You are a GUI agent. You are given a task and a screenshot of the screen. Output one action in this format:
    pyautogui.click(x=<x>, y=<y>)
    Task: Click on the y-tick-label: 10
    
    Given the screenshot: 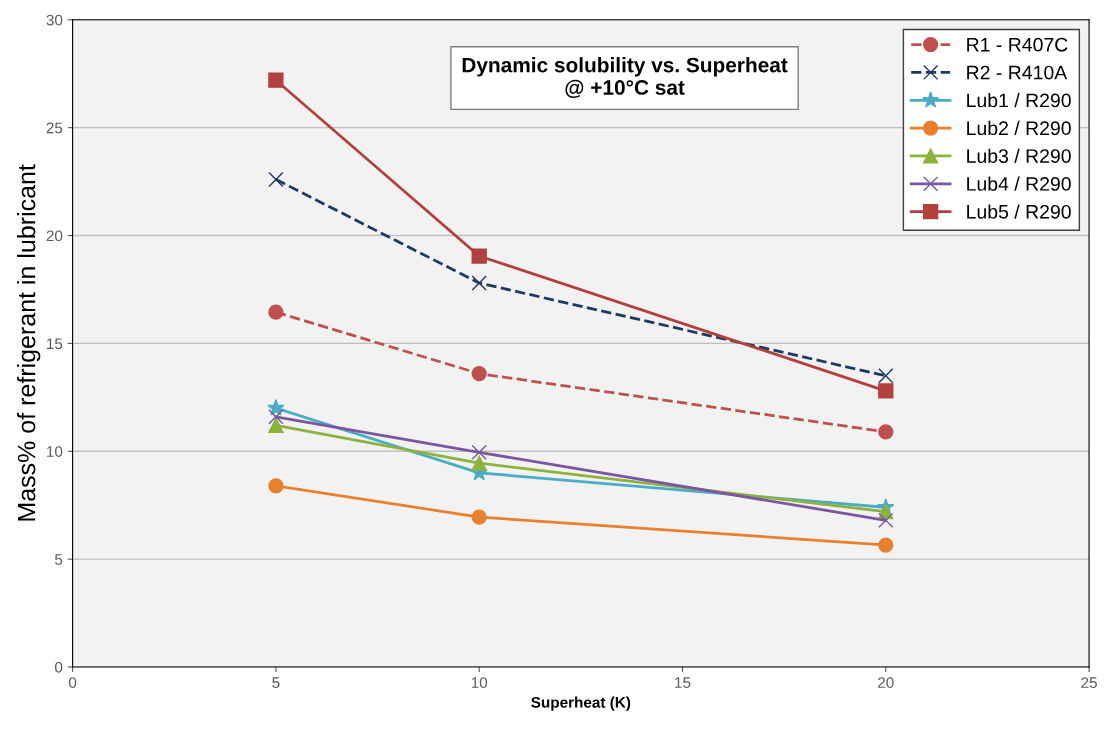 What is the action you would take?
    pyautogui.click(x=55, y=451)
    